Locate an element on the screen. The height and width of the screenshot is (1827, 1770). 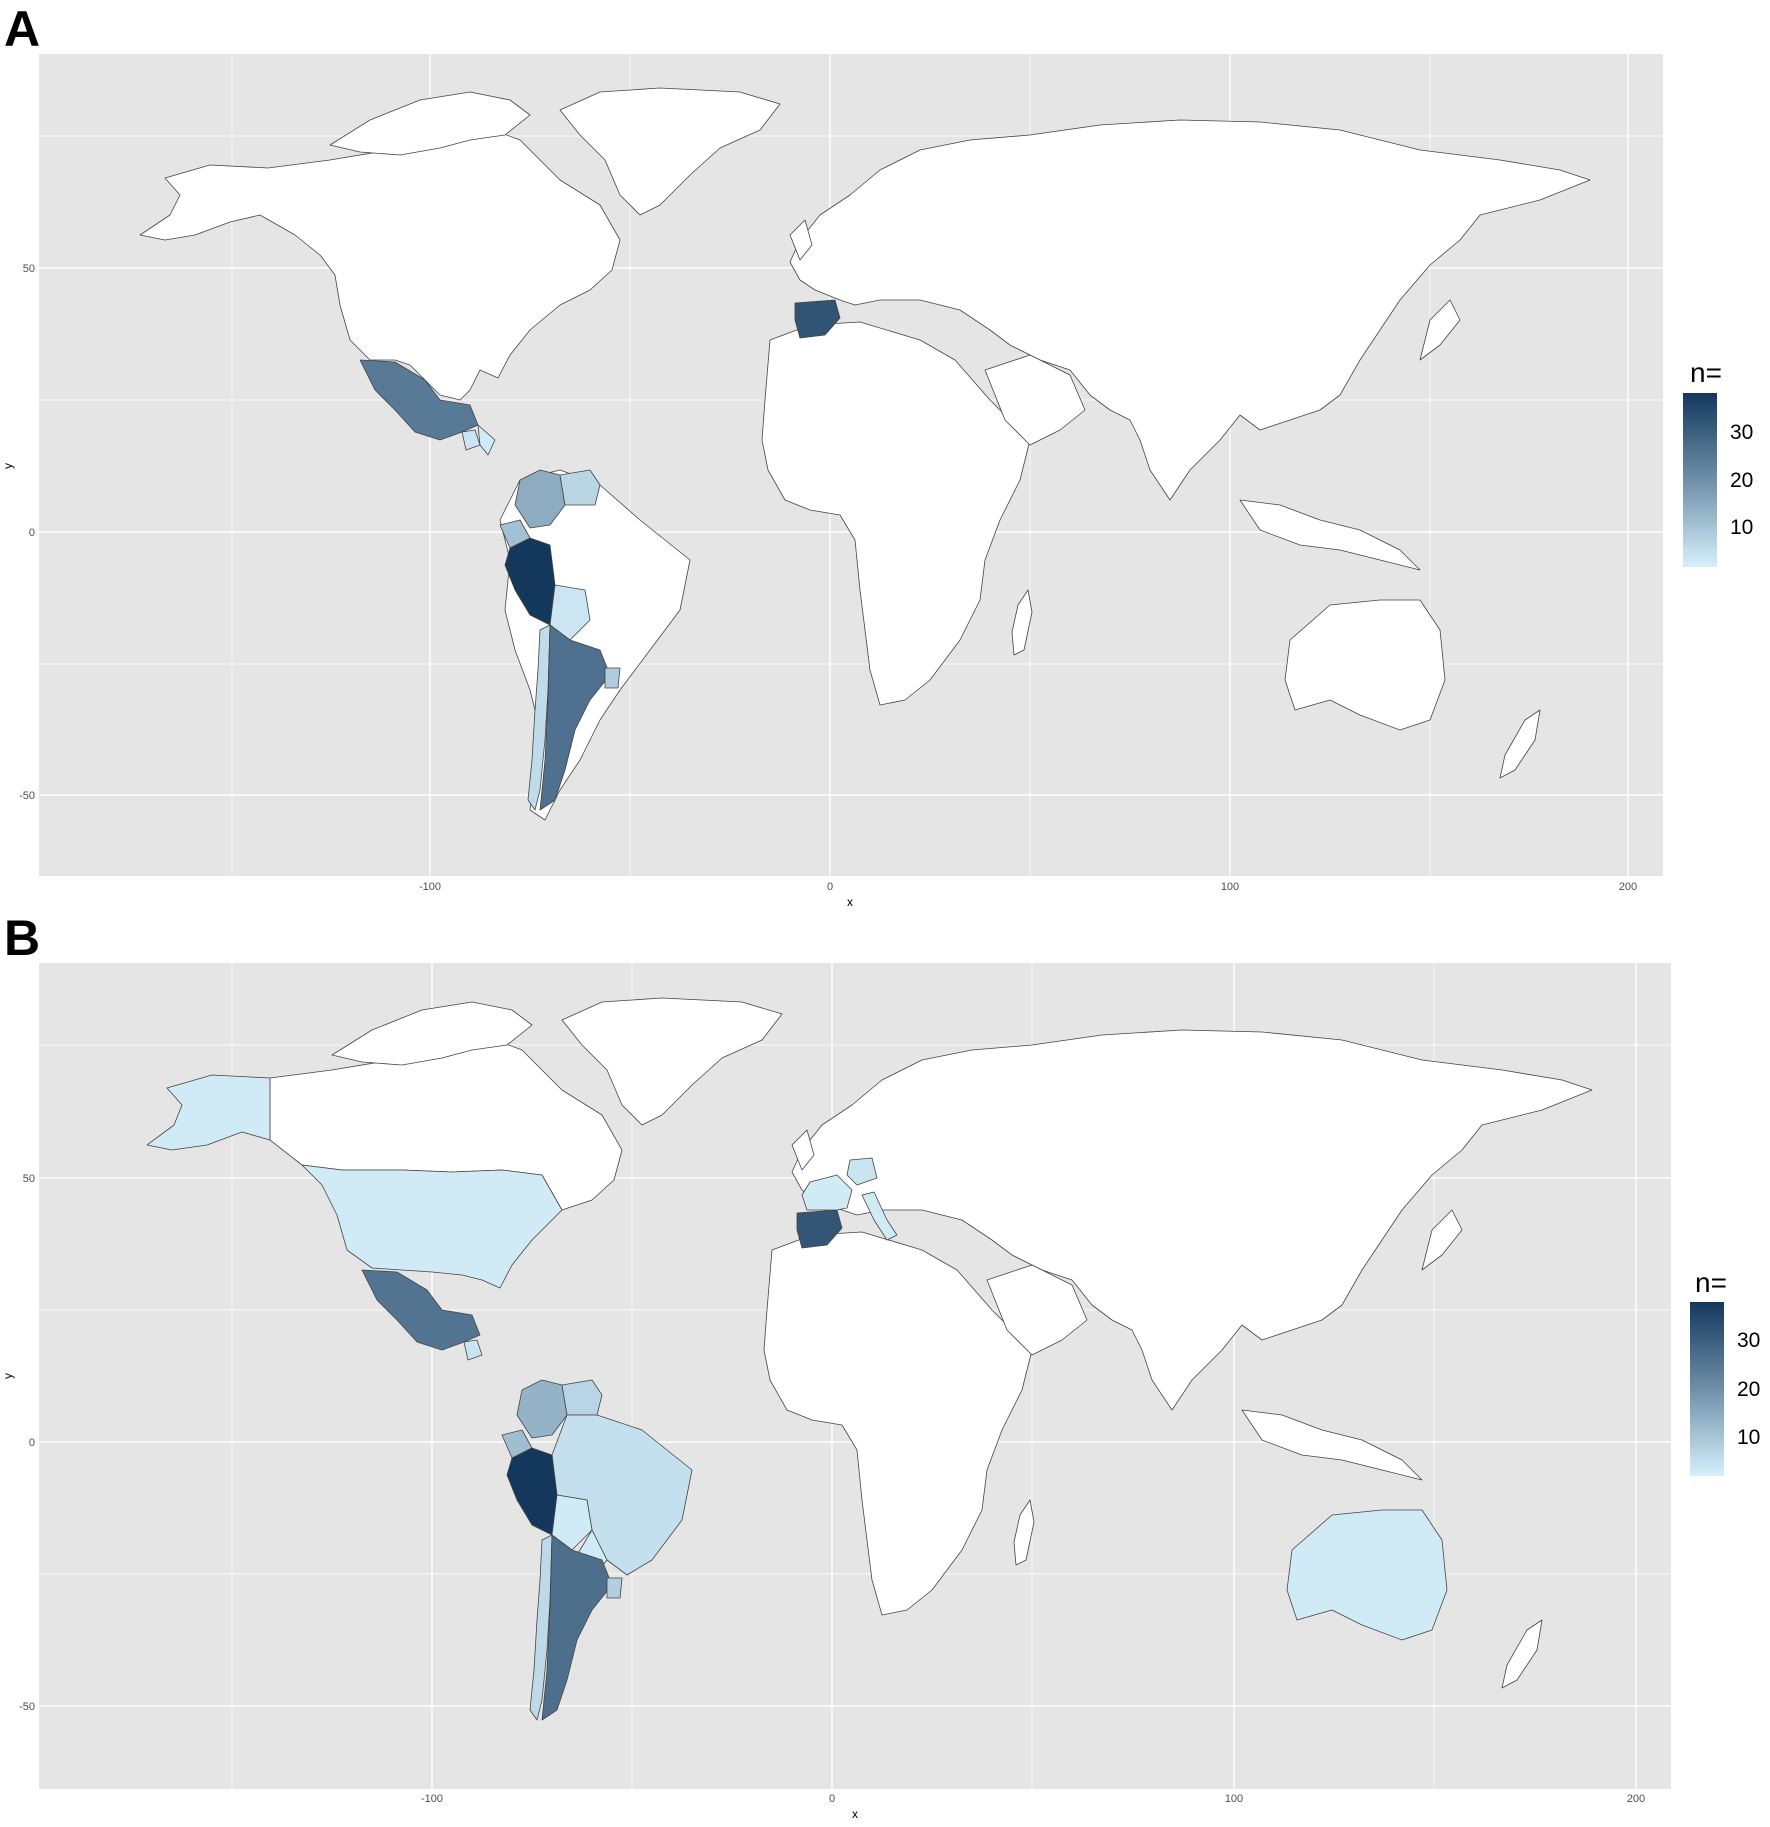
panel-b-legend: n= 30 20 10 is located at coordinates (1725, 1371).